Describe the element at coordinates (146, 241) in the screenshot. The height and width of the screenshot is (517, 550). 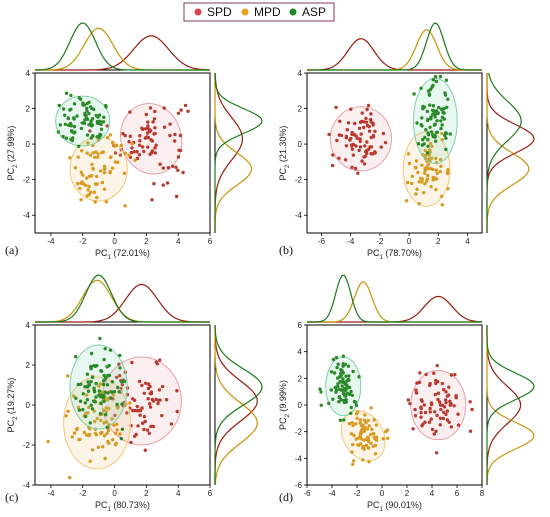
I see `x-tick-label: 2` at that location.